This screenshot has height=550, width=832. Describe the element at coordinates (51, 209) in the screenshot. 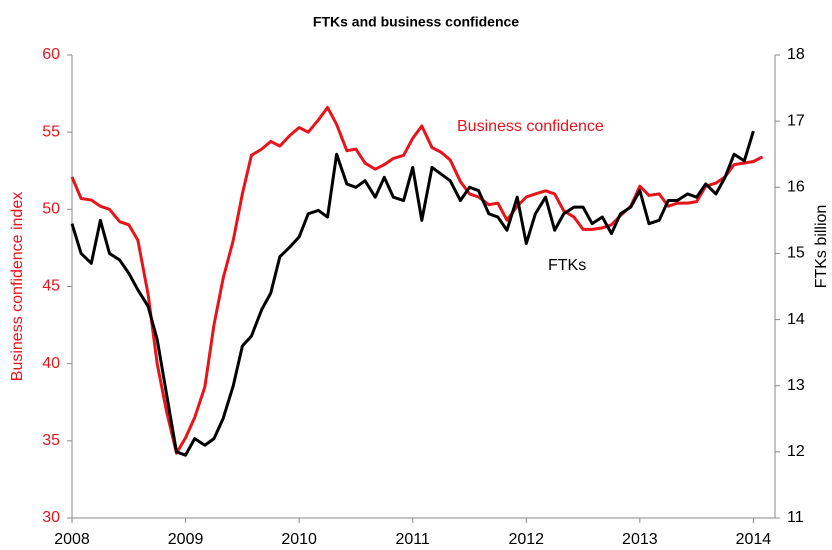

I see `y-tick-label: 50` at that location.